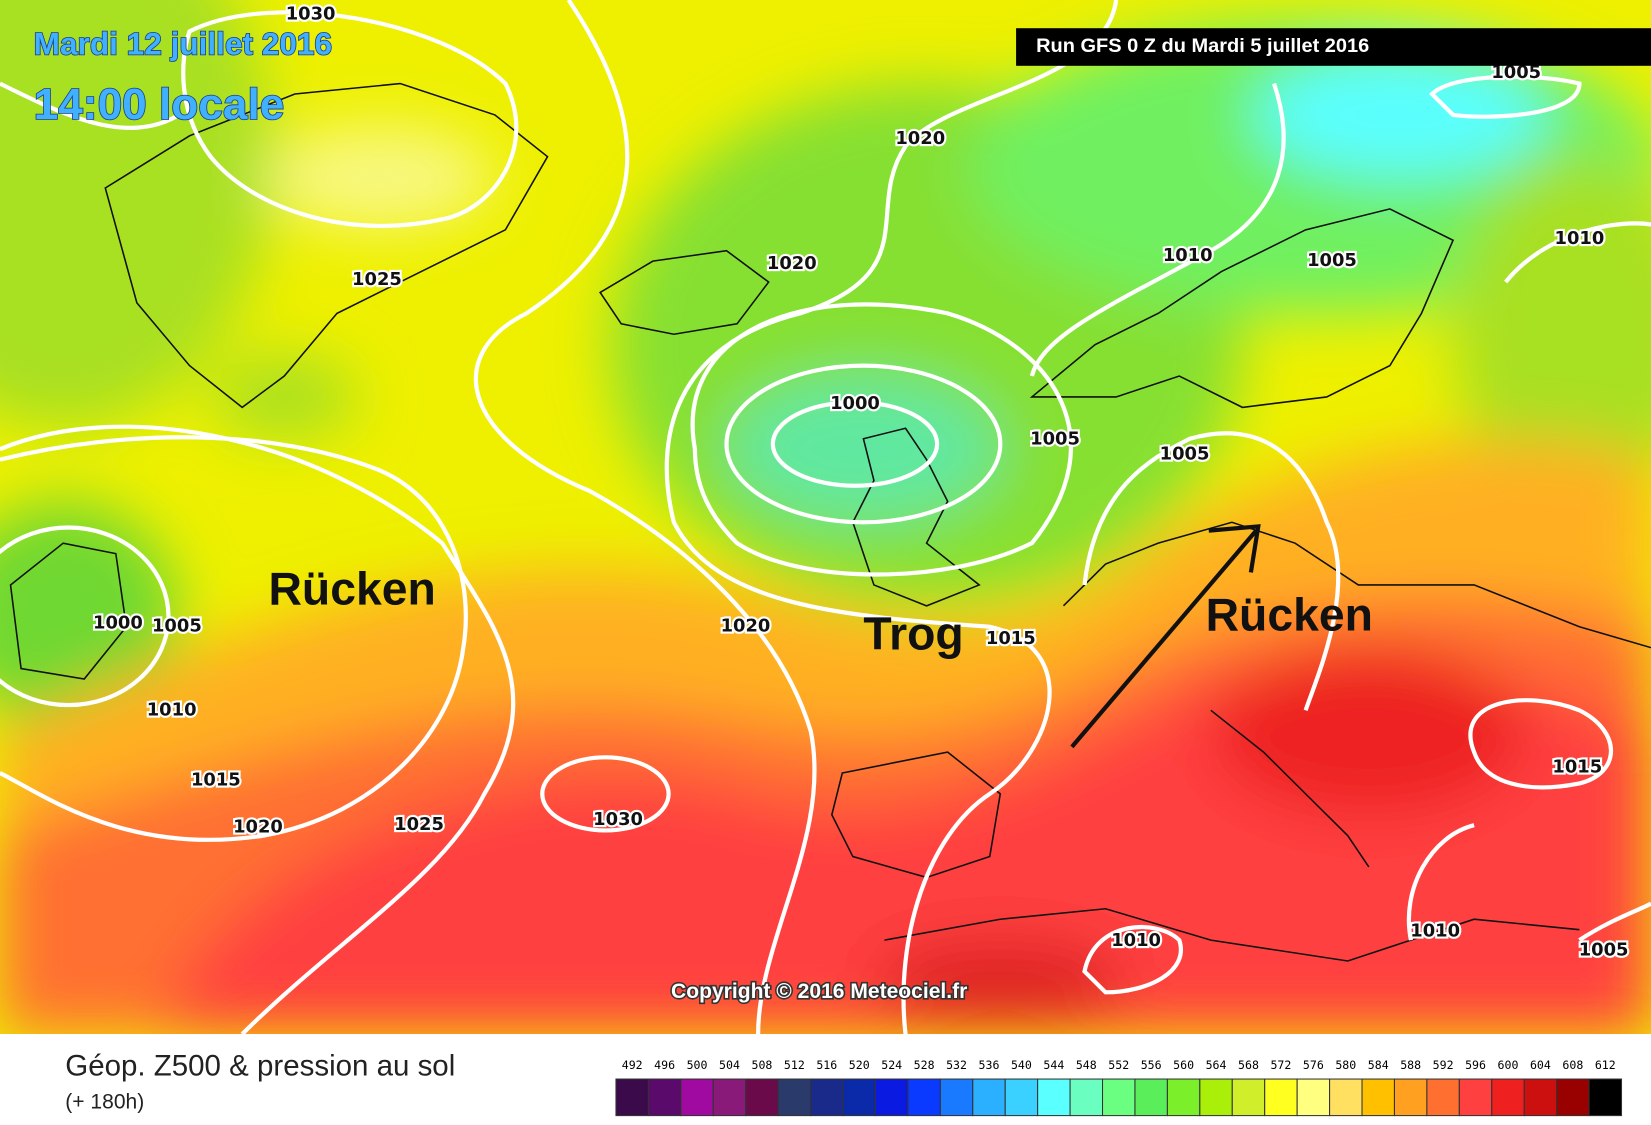 The height and width of the screenshot is (1125, 1651). What do you see at coordinates (913, 633) in the screenshot?
I see `annotation: Trog` at bounding box center [913, 633].